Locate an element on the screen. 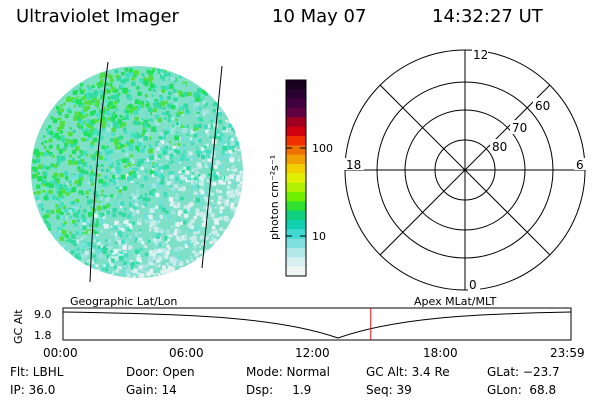 The image size is (600, 400). color-scale-bar is located at coordinates (296, 178).